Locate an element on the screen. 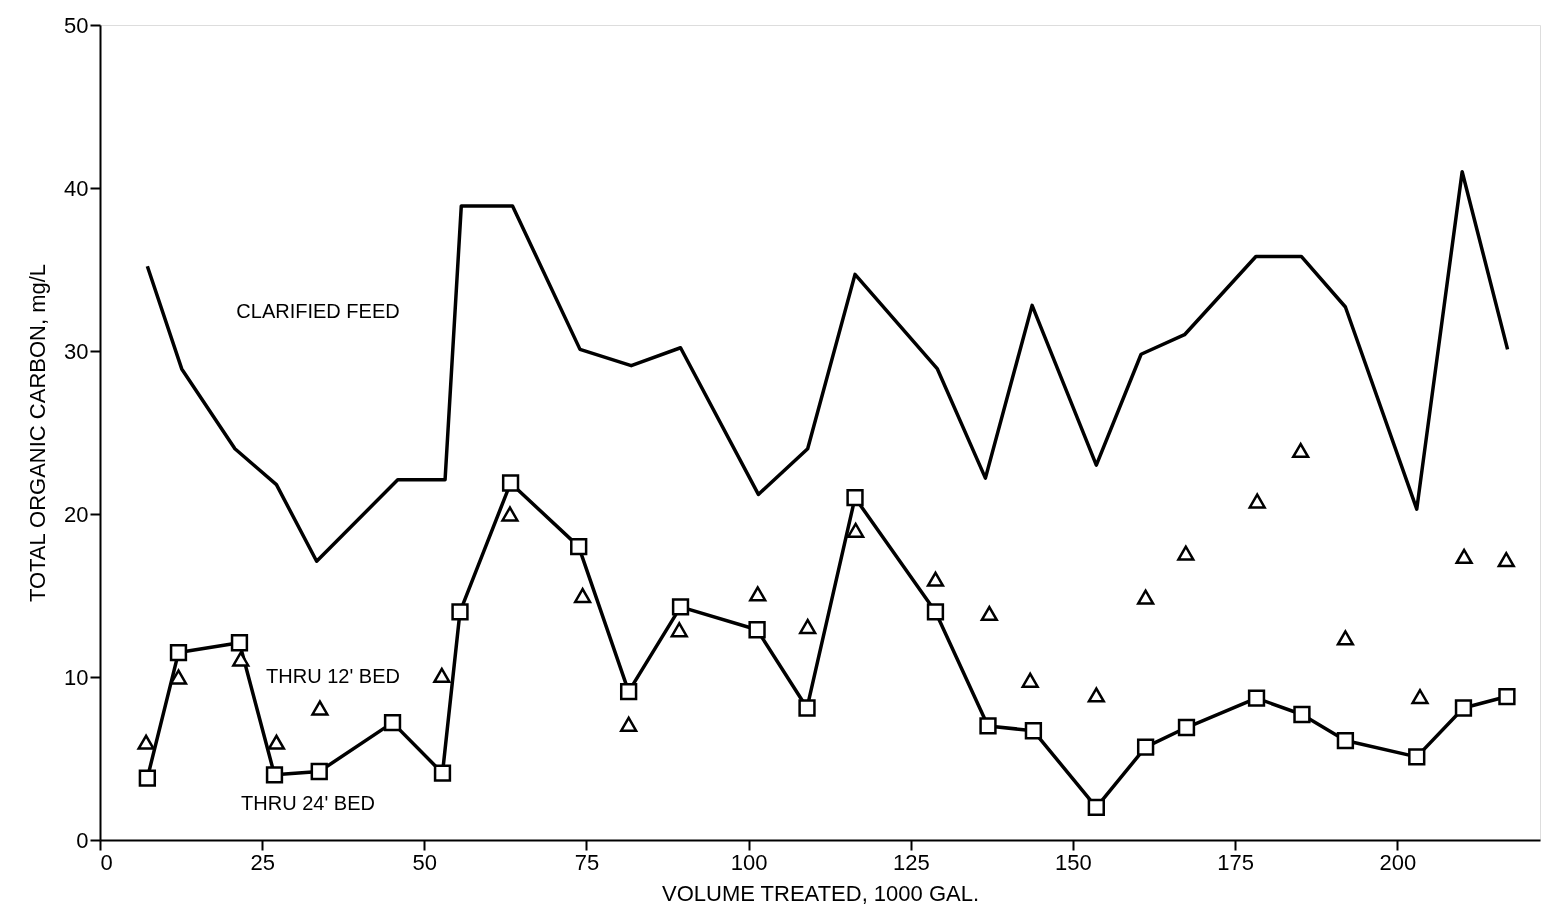  x-tick-label: 125 is located at coordinates (911, 862).